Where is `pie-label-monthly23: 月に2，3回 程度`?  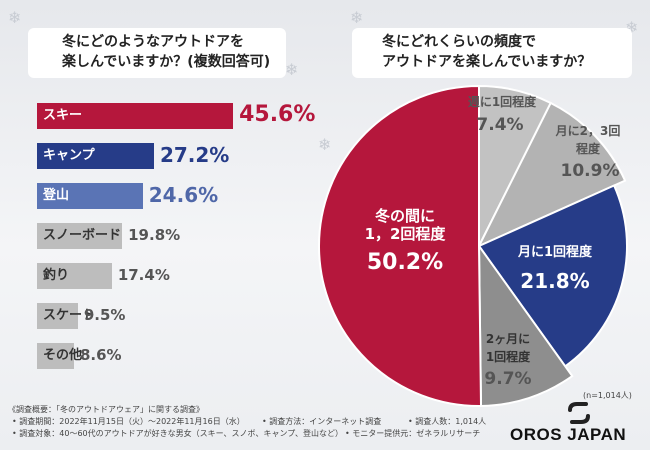 pie-label-monthly23: 月に2，3回 程度 is located at coordinates (588, 140).